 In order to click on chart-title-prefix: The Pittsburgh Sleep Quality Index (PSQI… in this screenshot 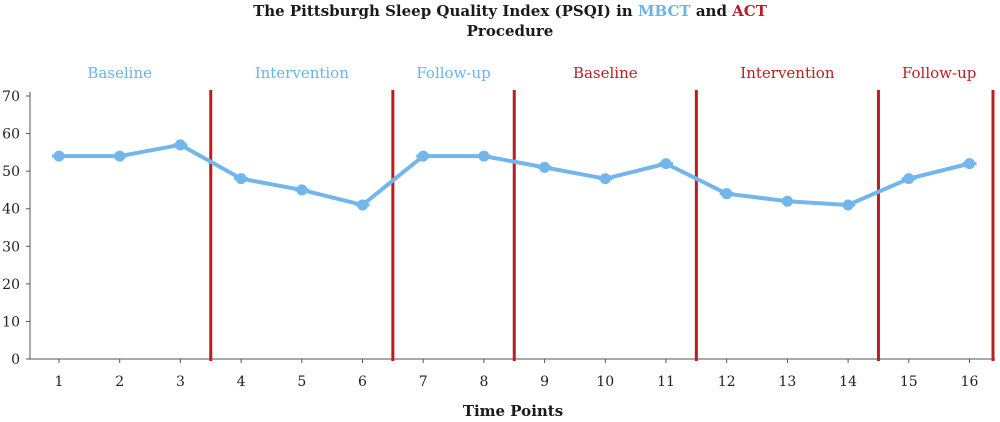, I will do `click(445, 11)`.